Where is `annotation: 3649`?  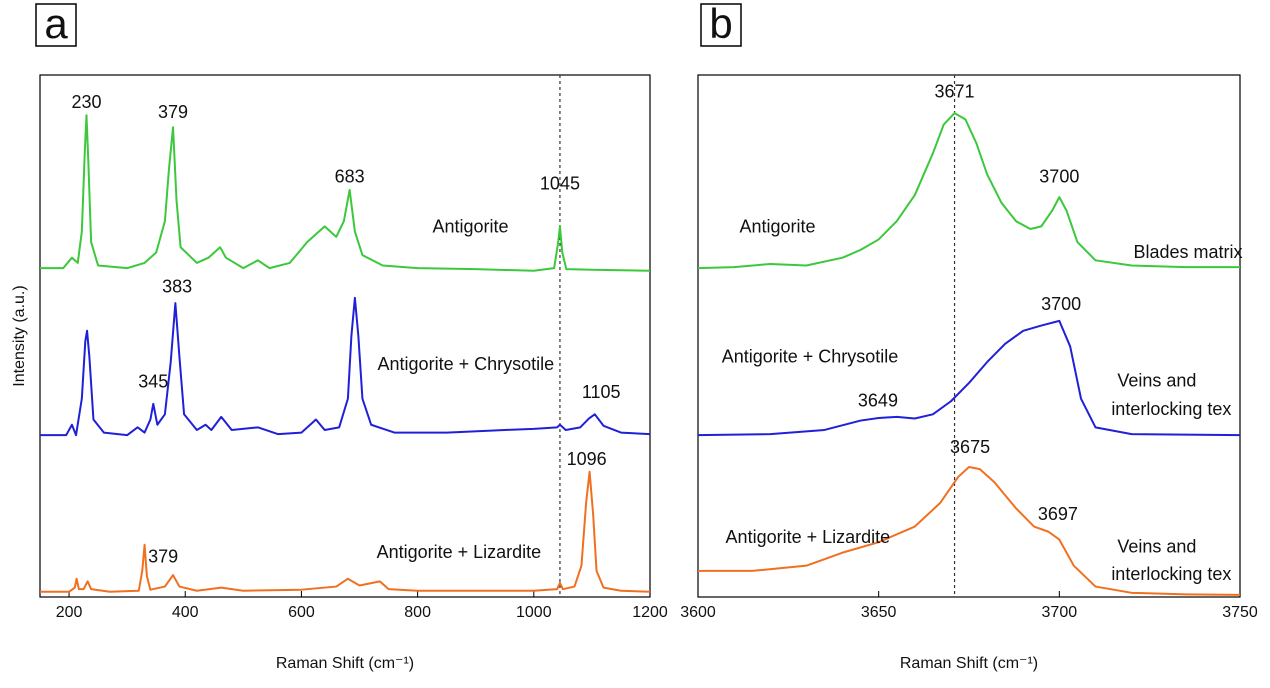
annotation: 3649 is located at coordinates (878, 401).